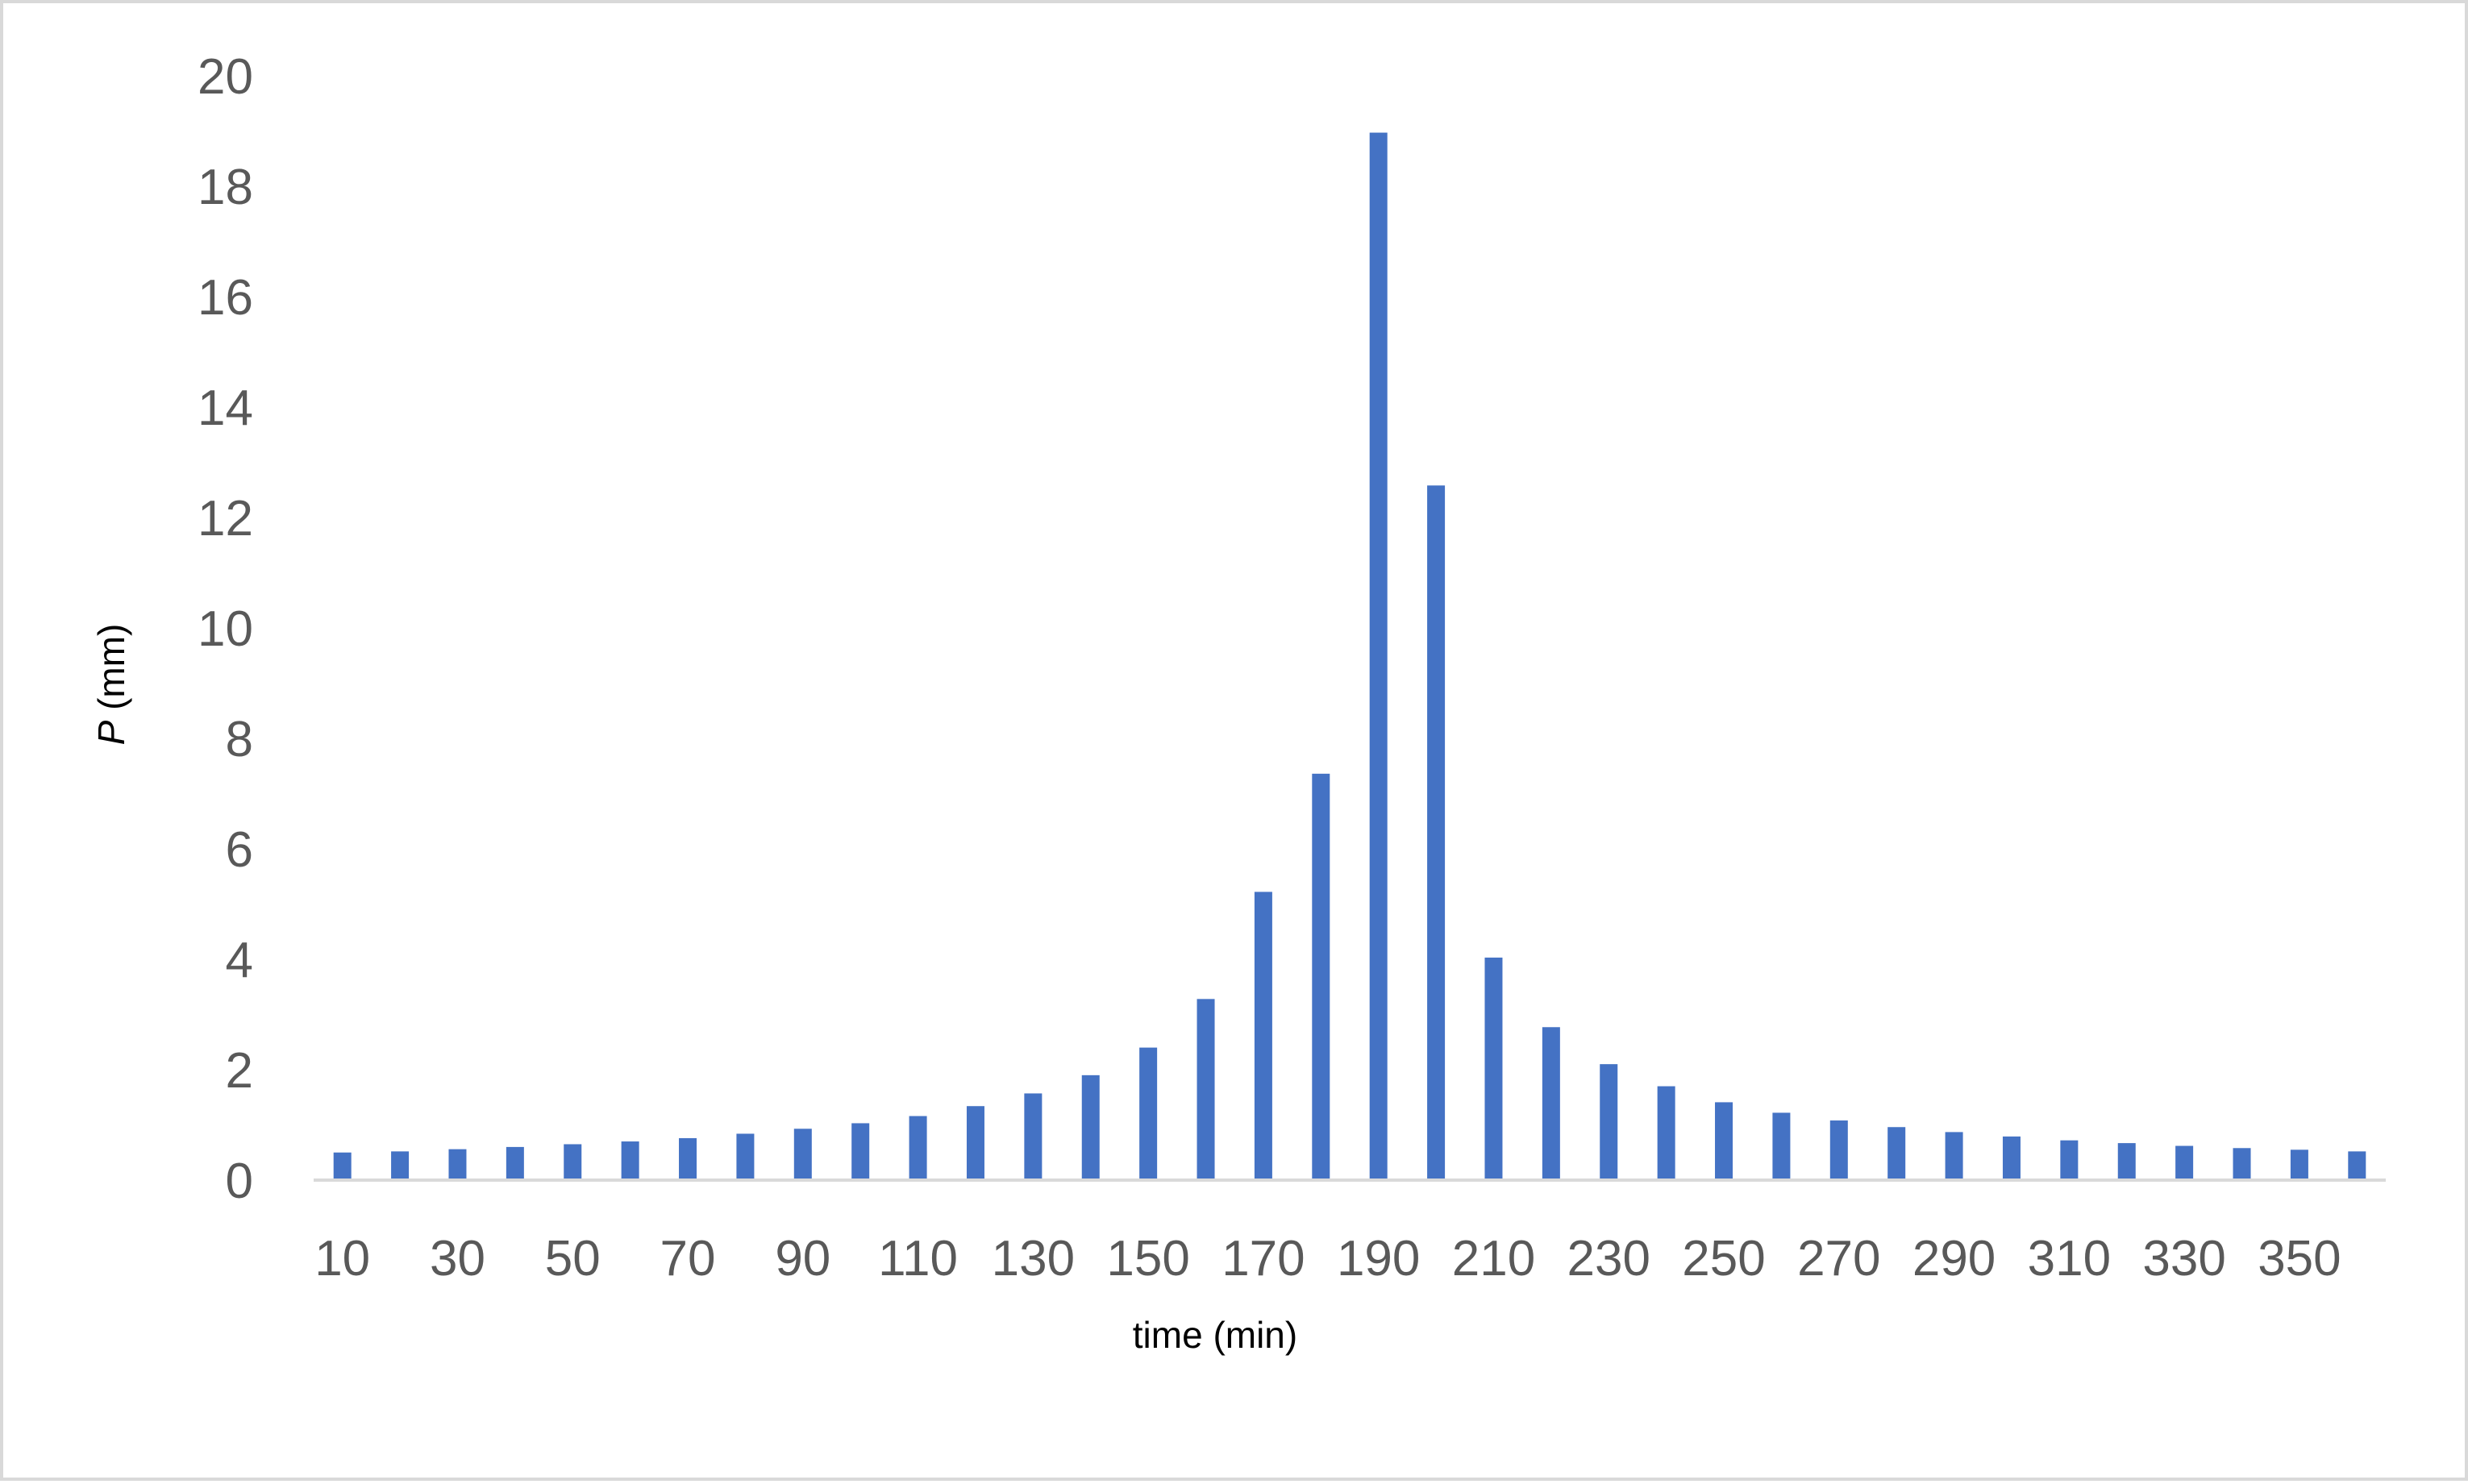 The image size is (2468, 1484). I want to click on x-tick-label: 50, so click(573, 1259).